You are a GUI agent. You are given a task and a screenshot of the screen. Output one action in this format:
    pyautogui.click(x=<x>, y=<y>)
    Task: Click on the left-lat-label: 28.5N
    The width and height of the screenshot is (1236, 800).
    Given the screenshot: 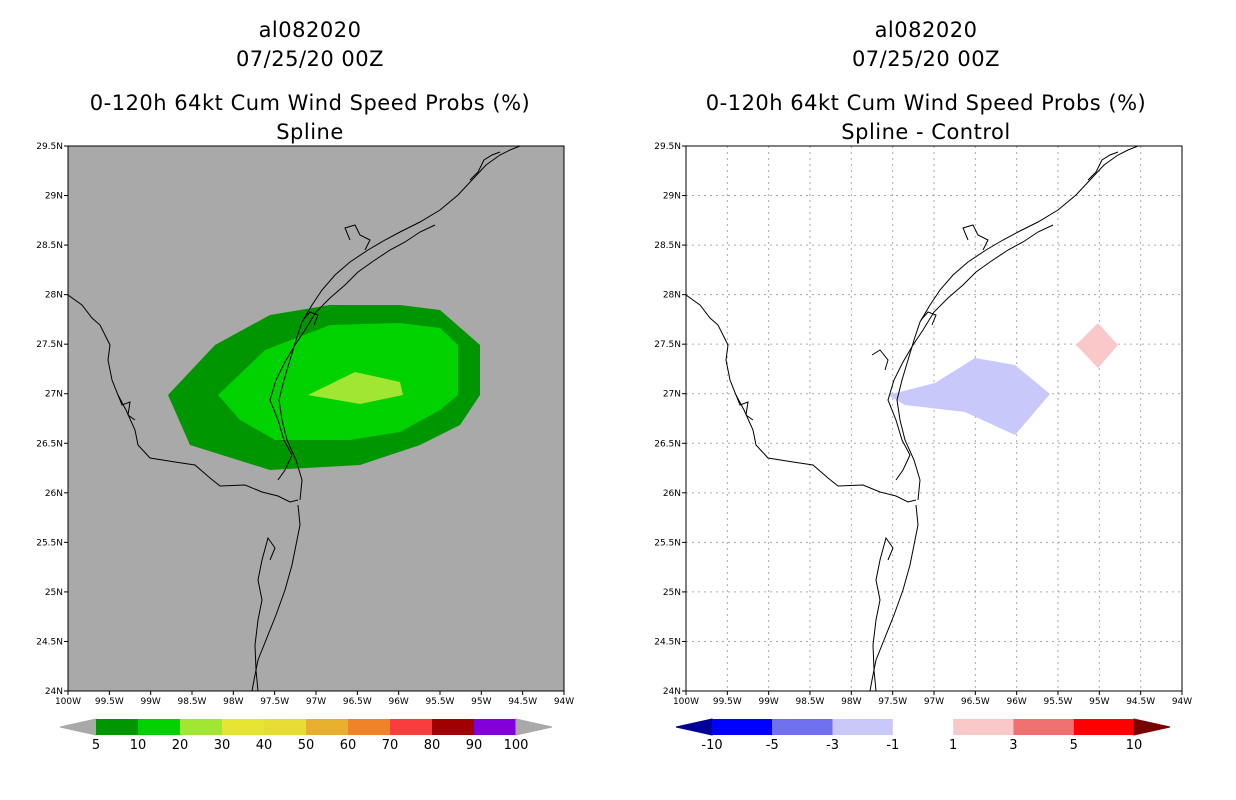 What is the action you would take?
    pyautogui.click(x=49, y=246)
    